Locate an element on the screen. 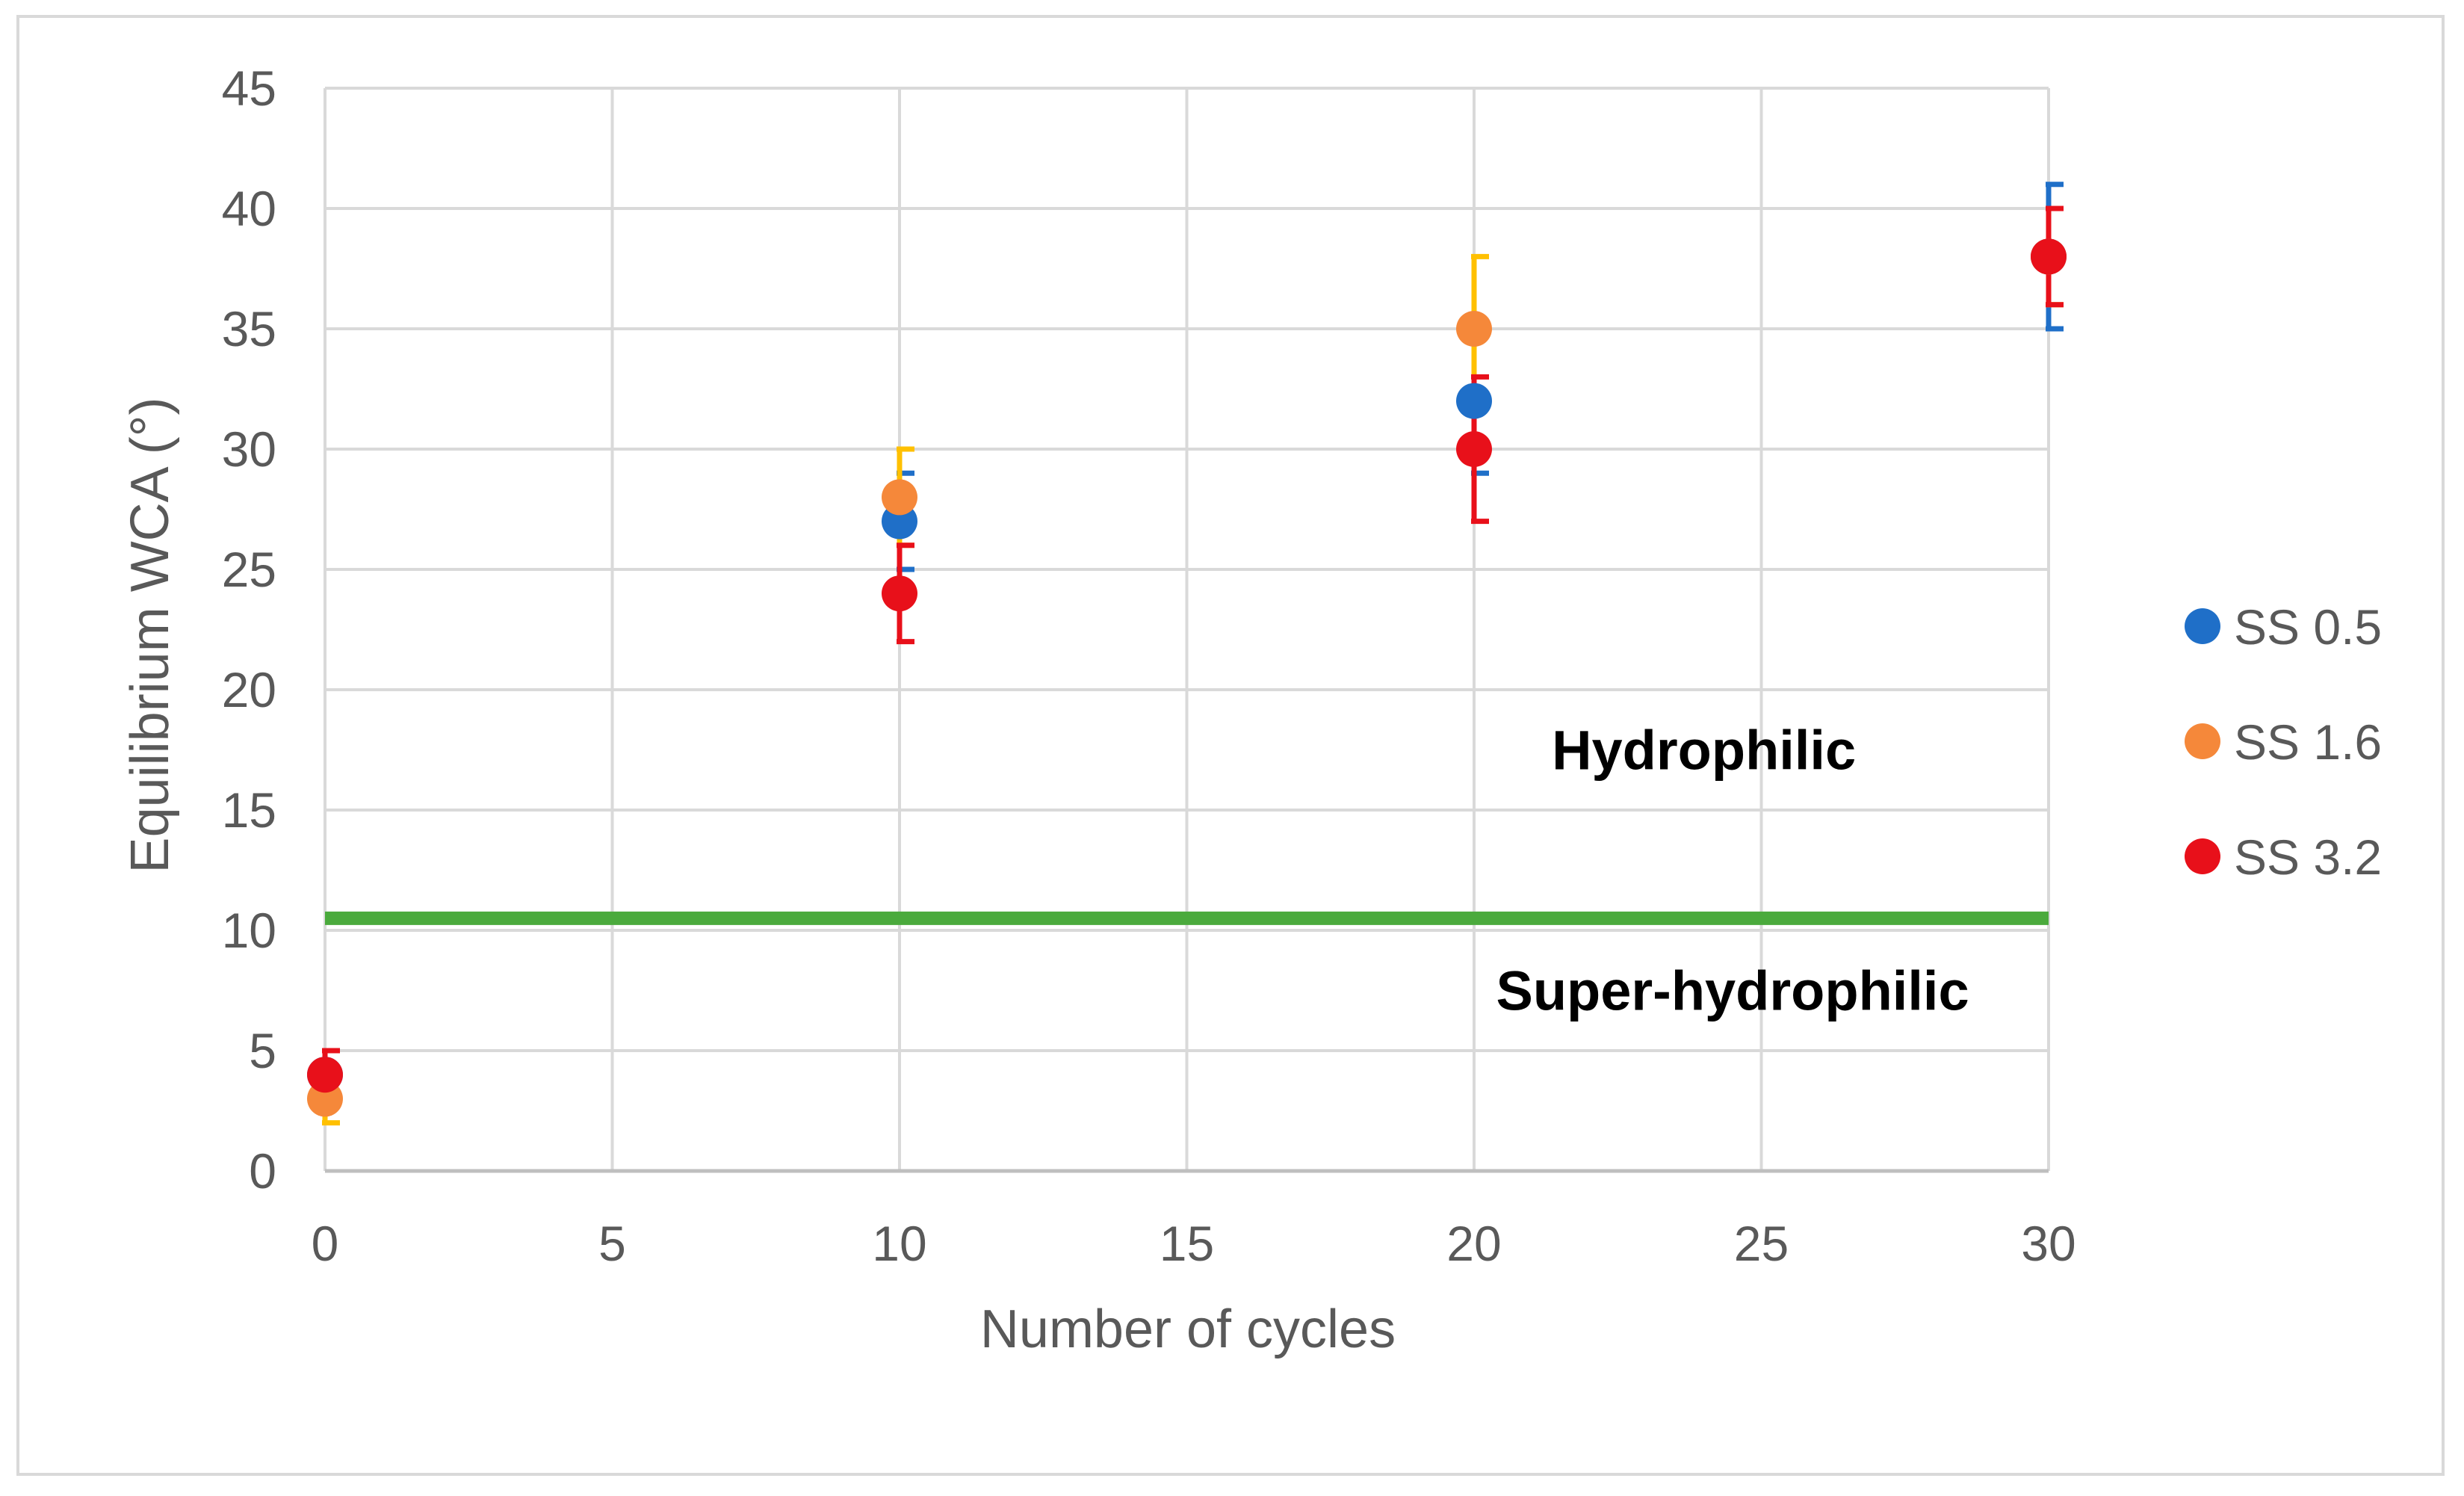  region-label: Hydrophilic is located at coordinates (1704, 751).